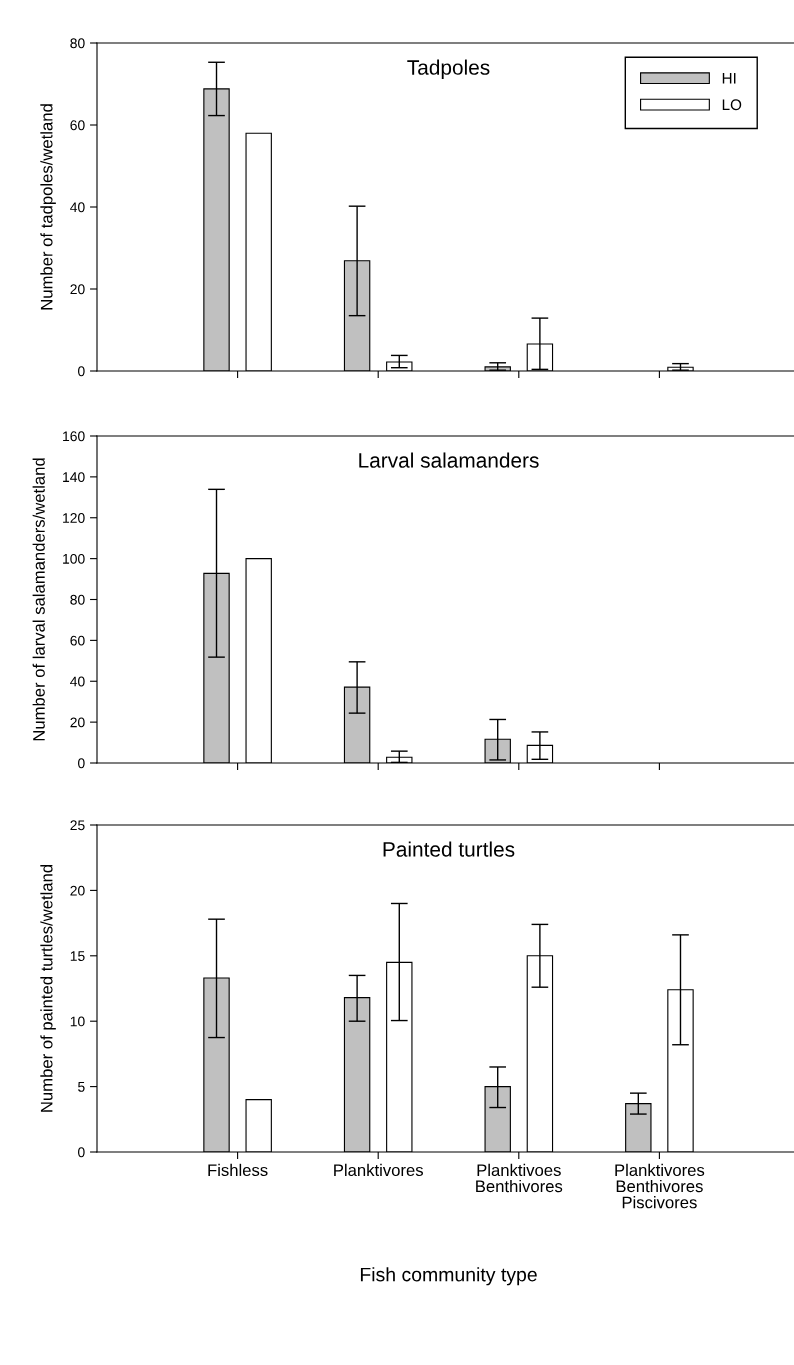  What do you see at coordinates (448, 69) in the screenshot?
I see `text: Tadpoles` at bounding box center [448, 69].